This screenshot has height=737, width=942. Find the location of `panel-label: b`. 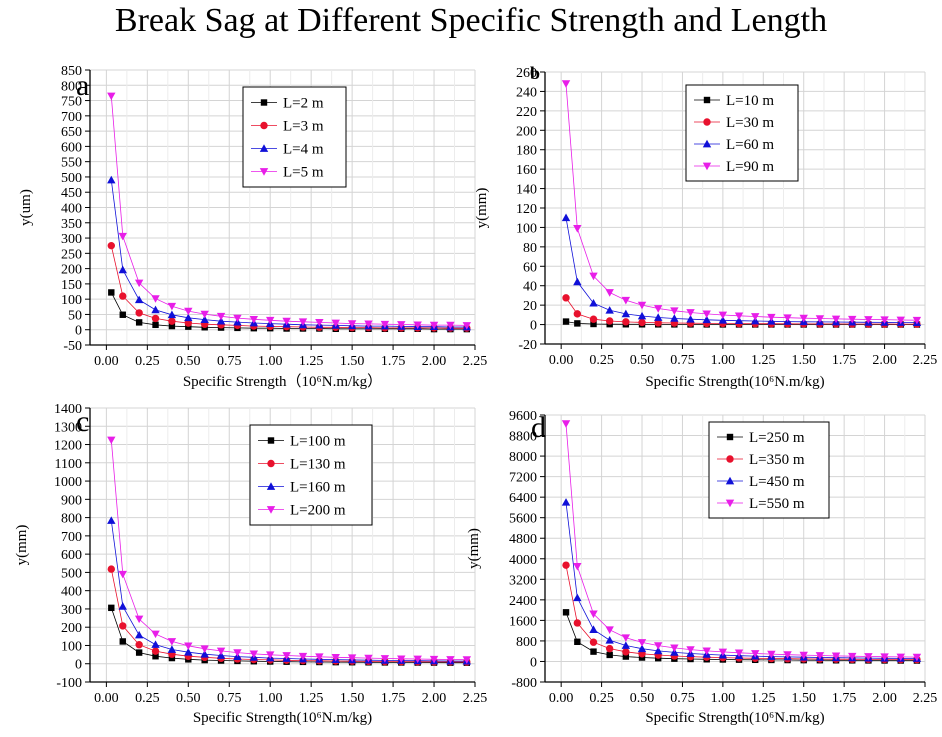

panel-label: b is located at coordinates (535, 73).